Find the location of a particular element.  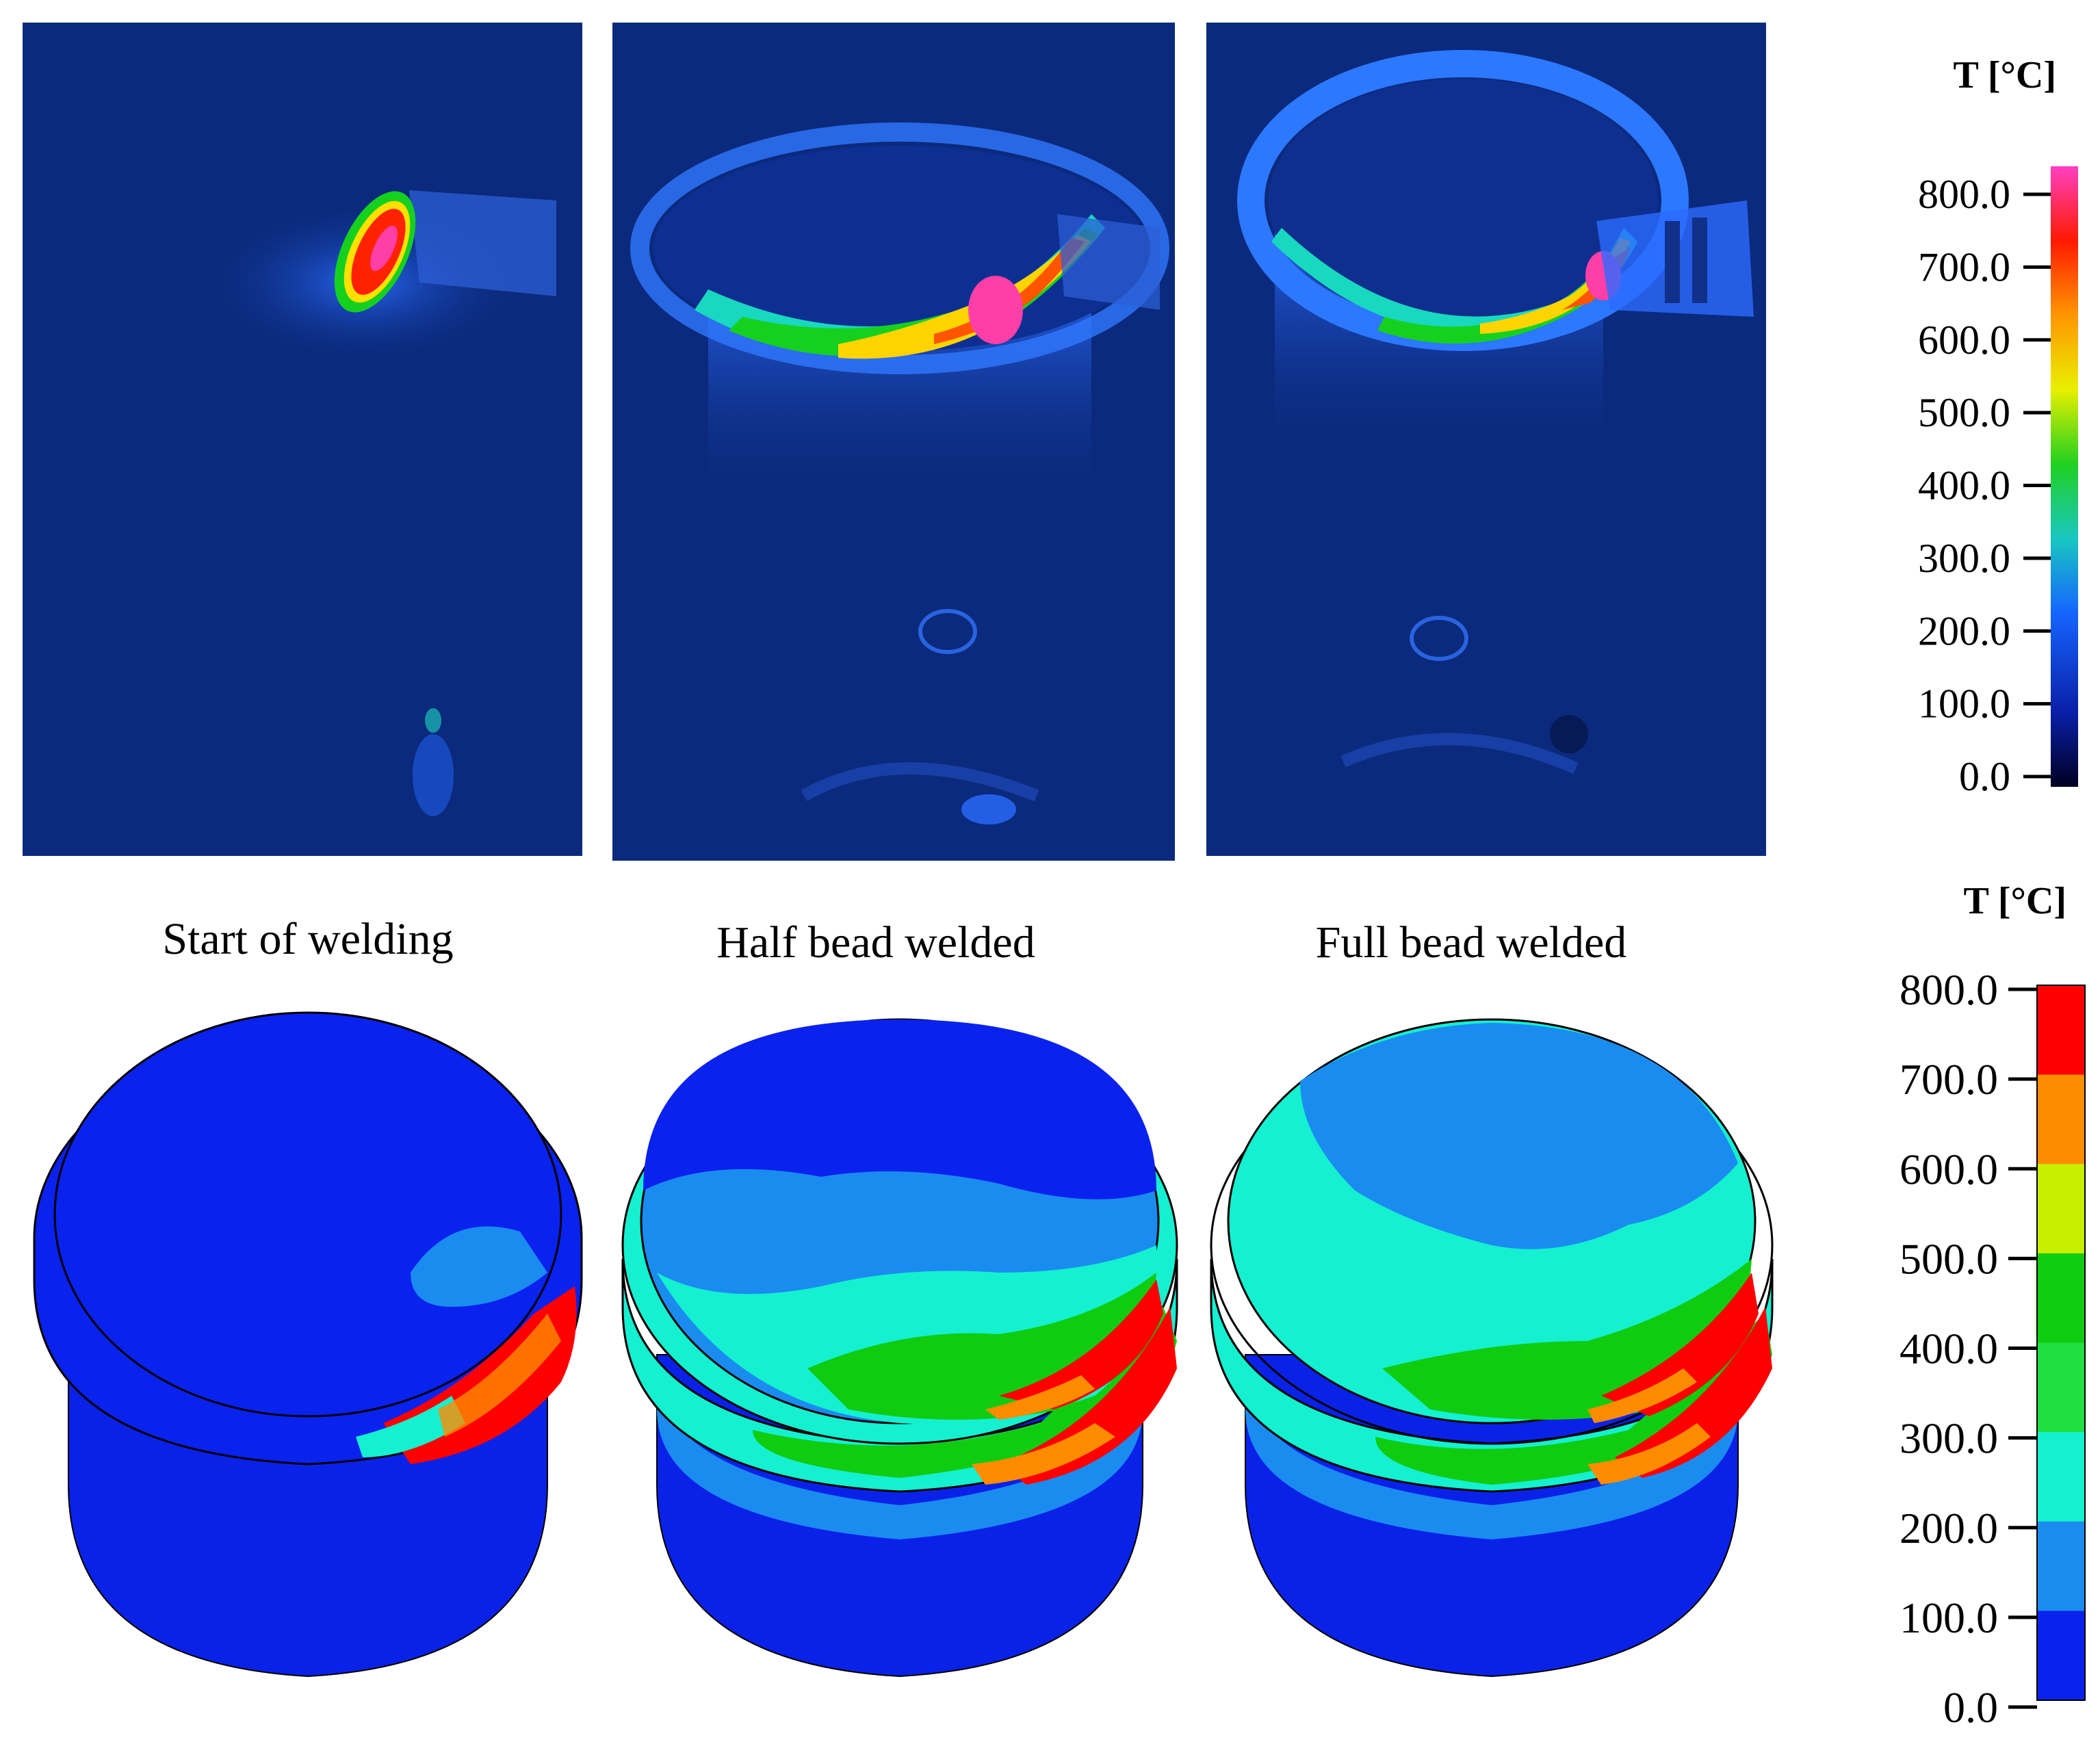

colorbar-fem-tick-label: 100.0 is located at coordinates (1949, 1617).